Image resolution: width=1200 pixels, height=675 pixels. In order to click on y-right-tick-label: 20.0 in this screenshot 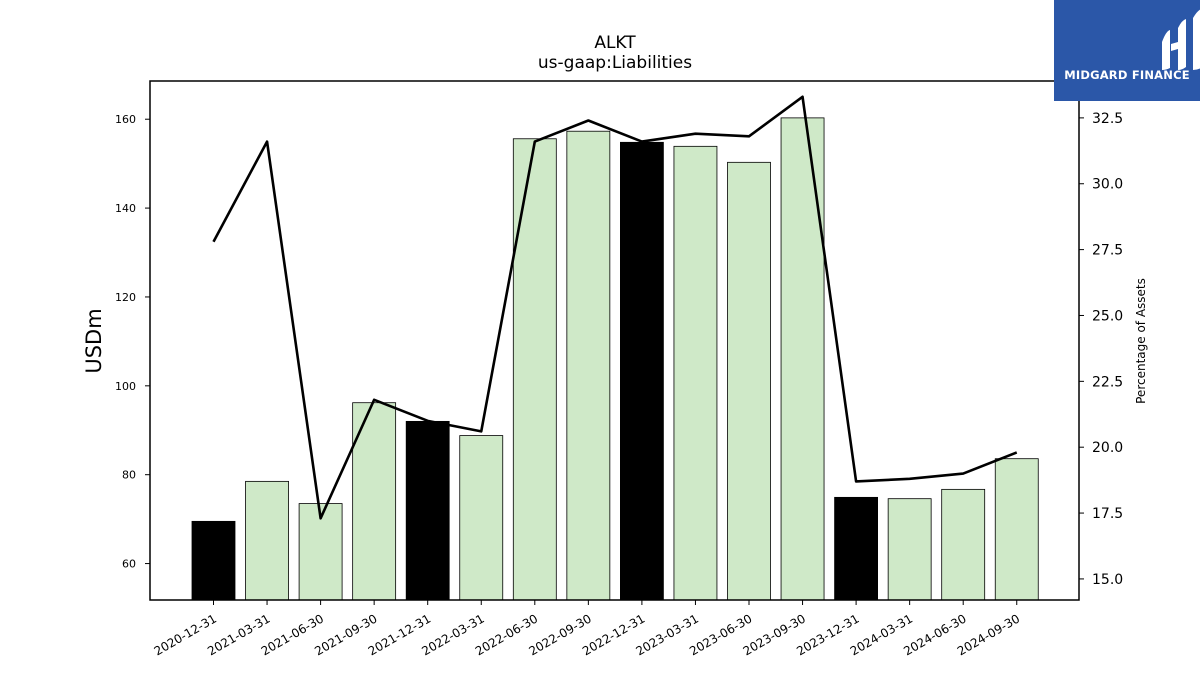, I will do `click(1107, 448)`.